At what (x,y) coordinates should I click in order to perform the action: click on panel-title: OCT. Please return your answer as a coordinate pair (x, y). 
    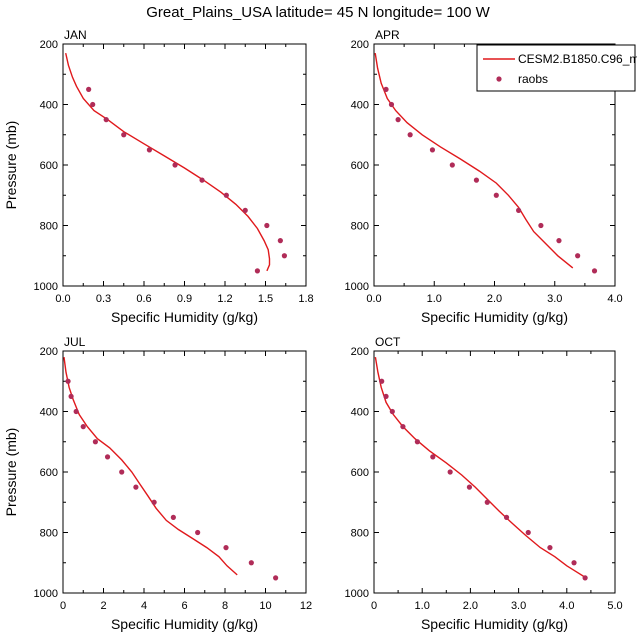
    Looking at the image, I should click on (388, 342).